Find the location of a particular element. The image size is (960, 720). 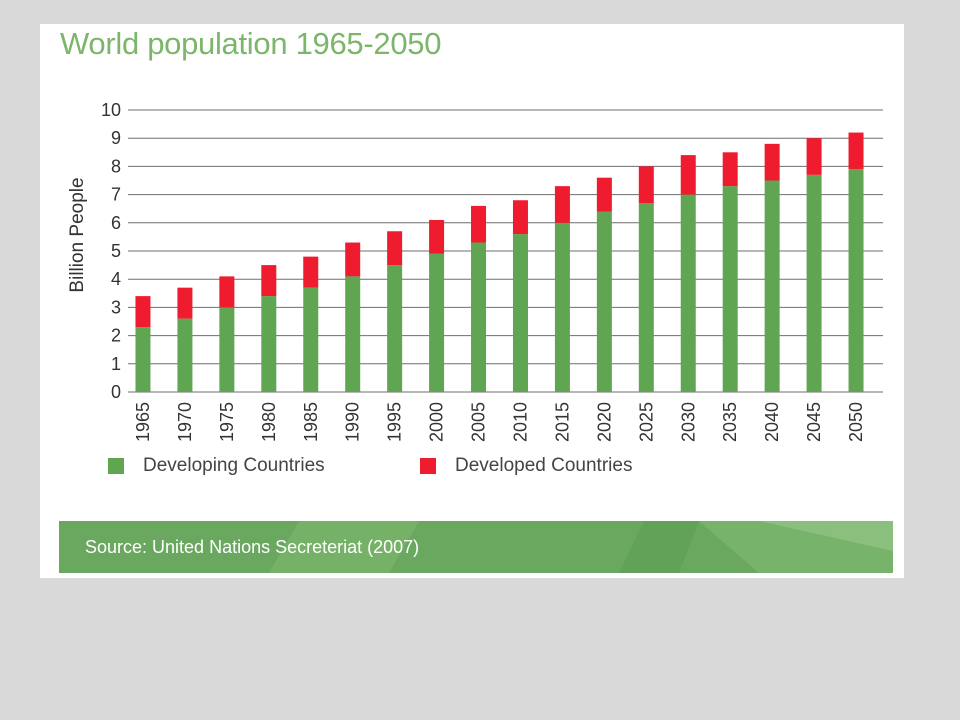

legend-item-developing: Developing Countries is located at coordinates (216, 466).